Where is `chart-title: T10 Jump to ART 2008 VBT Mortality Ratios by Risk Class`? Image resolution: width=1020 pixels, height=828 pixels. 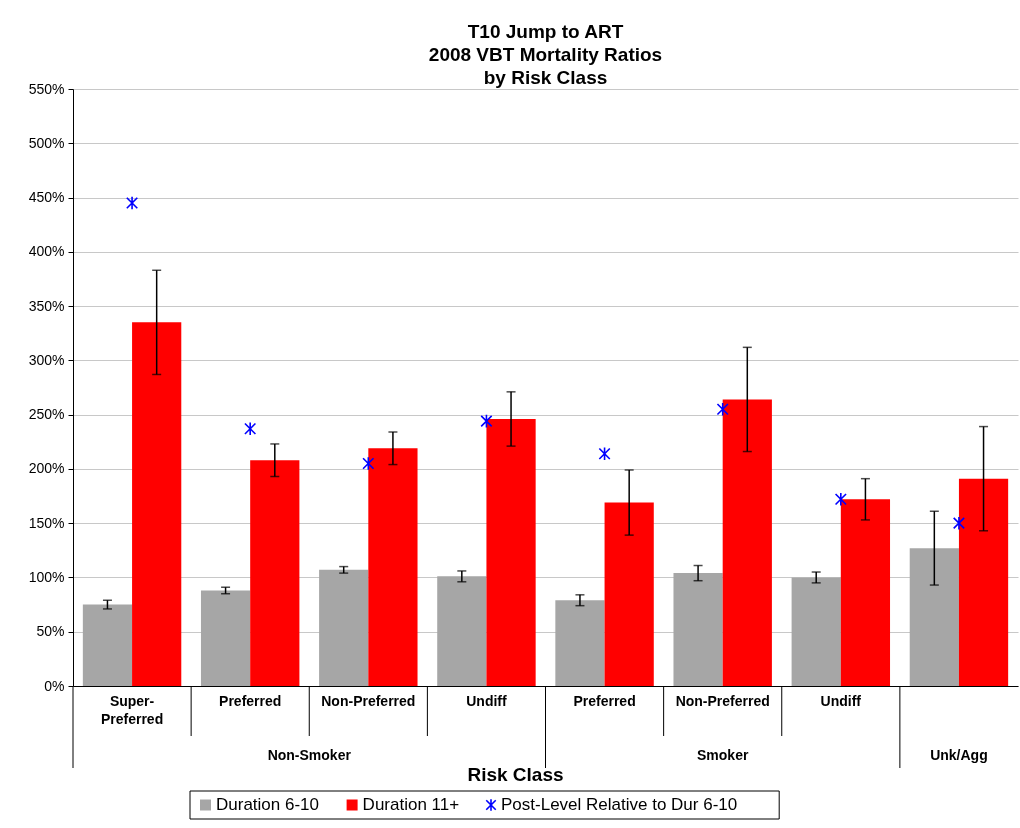
chart-title: T10 Jump to ART 2008 VBT Mortality Ratios by Risk Class is located at coordinates (545, 54).